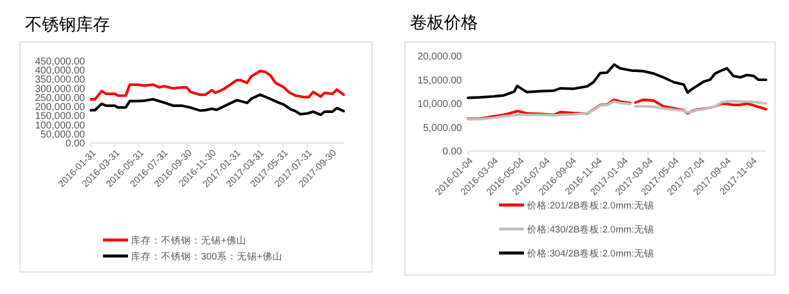 This screenshot has height=294, width=789. Describe the element at coordinates (60, 71) in the screenshot. I see `y-tick-label: 400,000.00` at that location.